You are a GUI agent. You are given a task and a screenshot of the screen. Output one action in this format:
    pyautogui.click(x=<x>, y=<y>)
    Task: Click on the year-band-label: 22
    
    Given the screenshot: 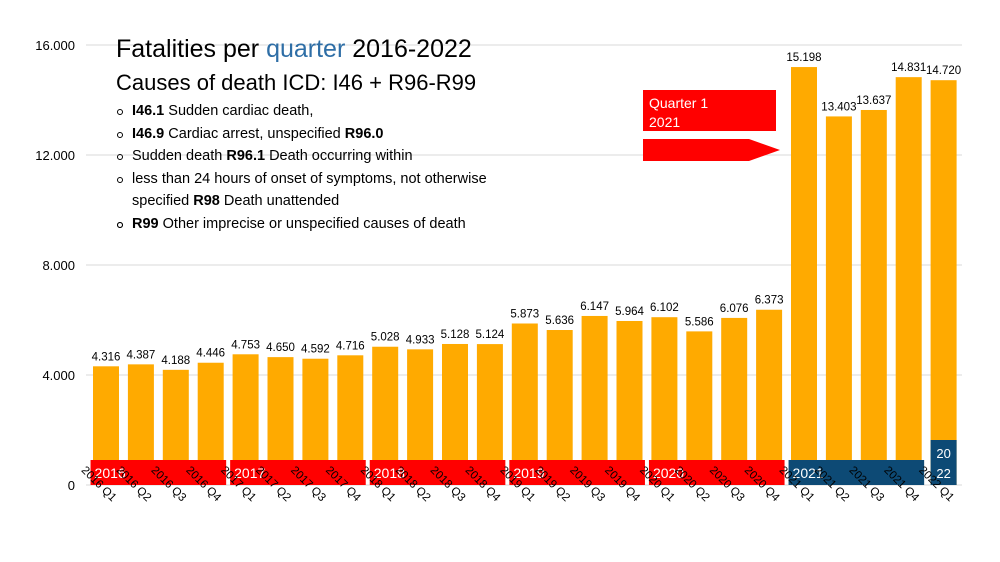 What is the action you would take?
    pyautogui.click(x=943, y=473)
    